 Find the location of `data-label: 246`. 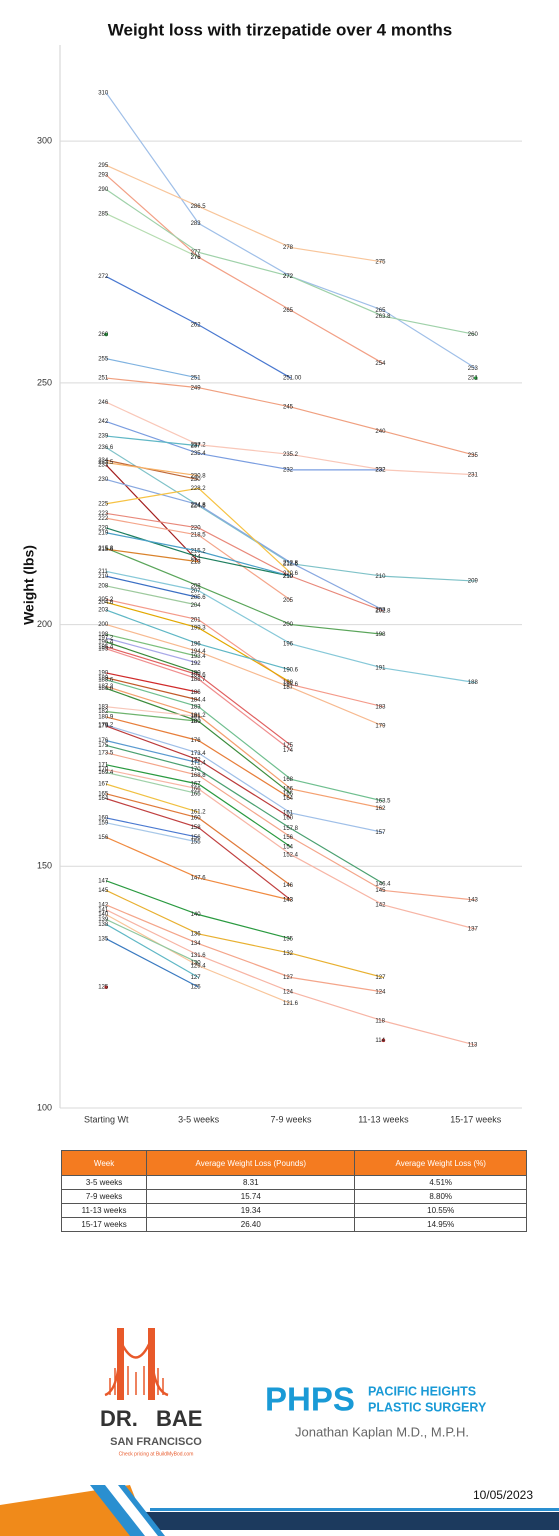

data-label: 246 is located at coordinates (103, 403).